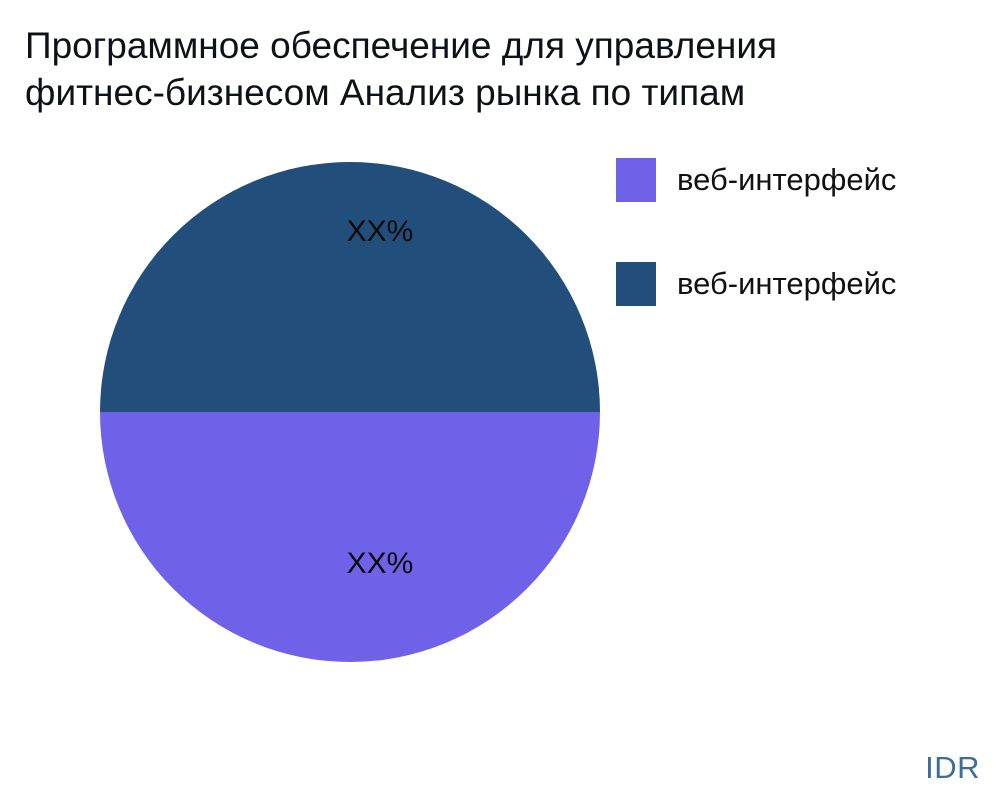 The height and width of the screenshot is (800, 1000). Describe the element at coordinates (380, 231) in the screenshot. I see `pie-slice-value-label-top: XX%` at that location.